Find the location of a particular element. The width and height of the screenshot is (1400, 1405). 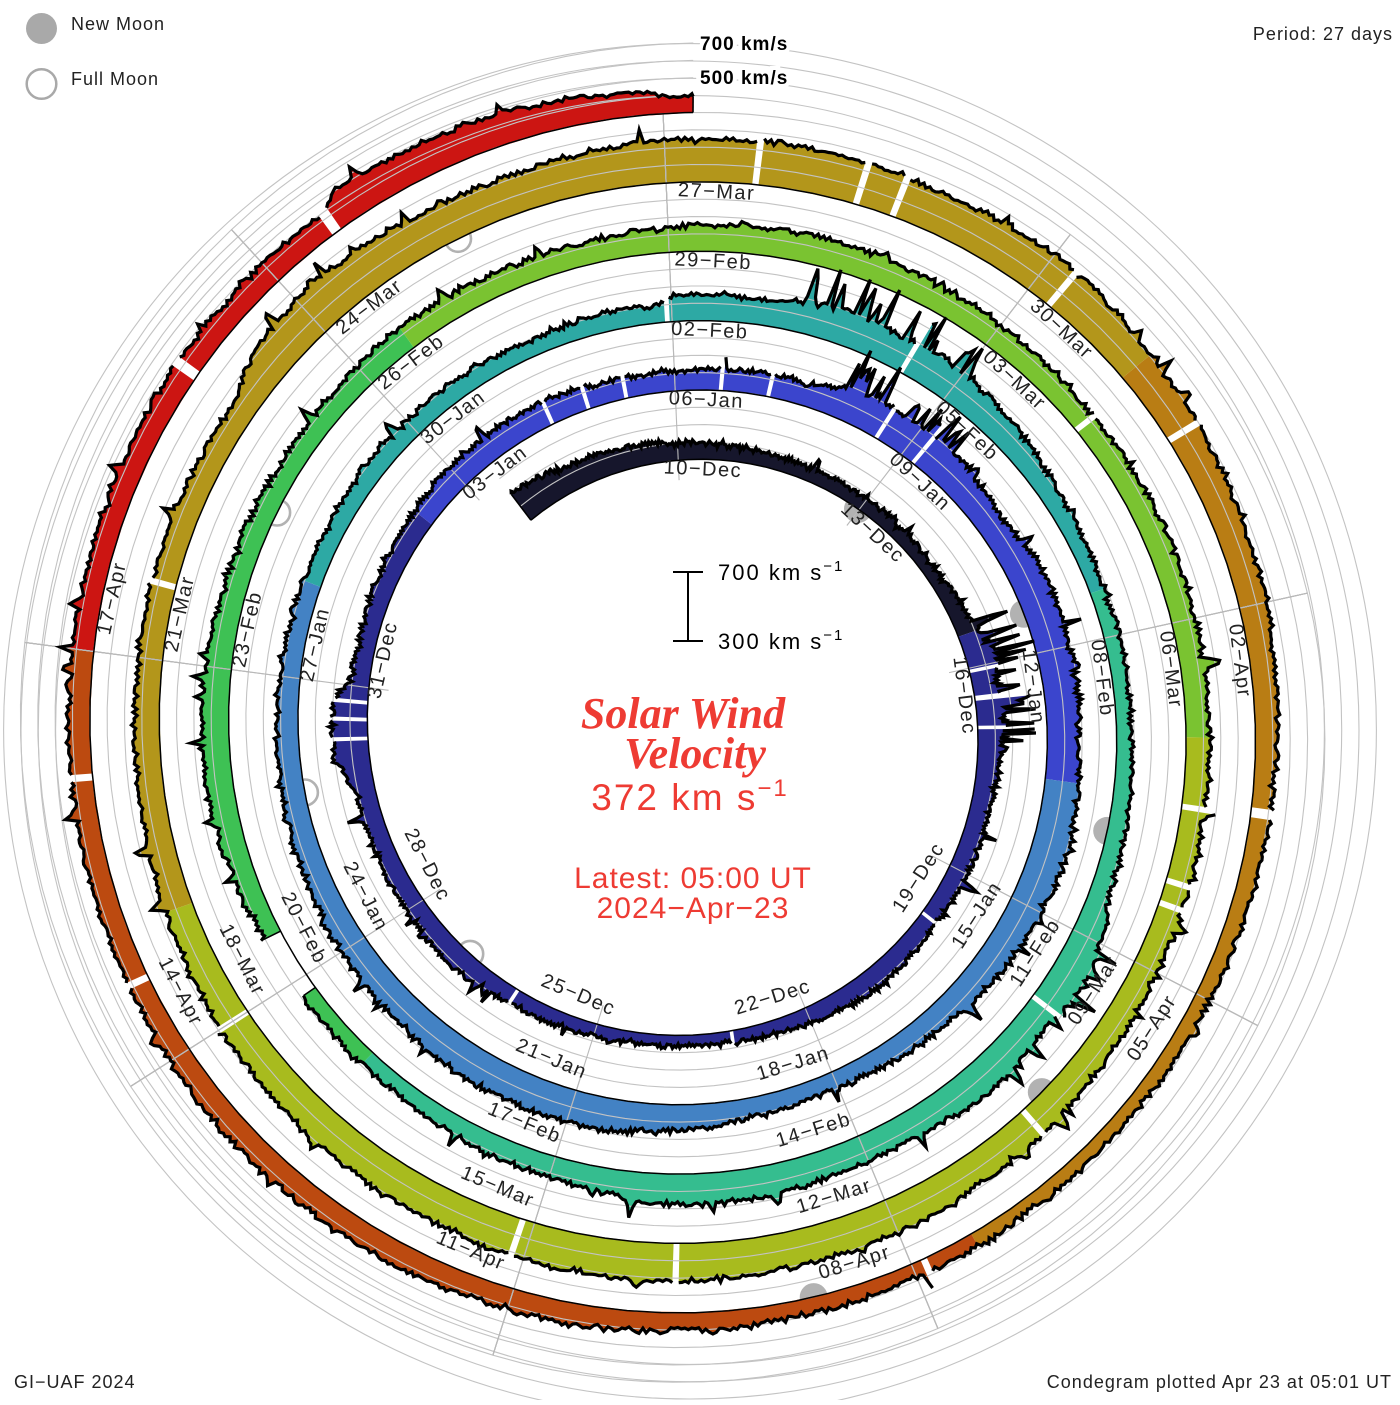

svg-text: Velocity is located at coordinates (695, 753).